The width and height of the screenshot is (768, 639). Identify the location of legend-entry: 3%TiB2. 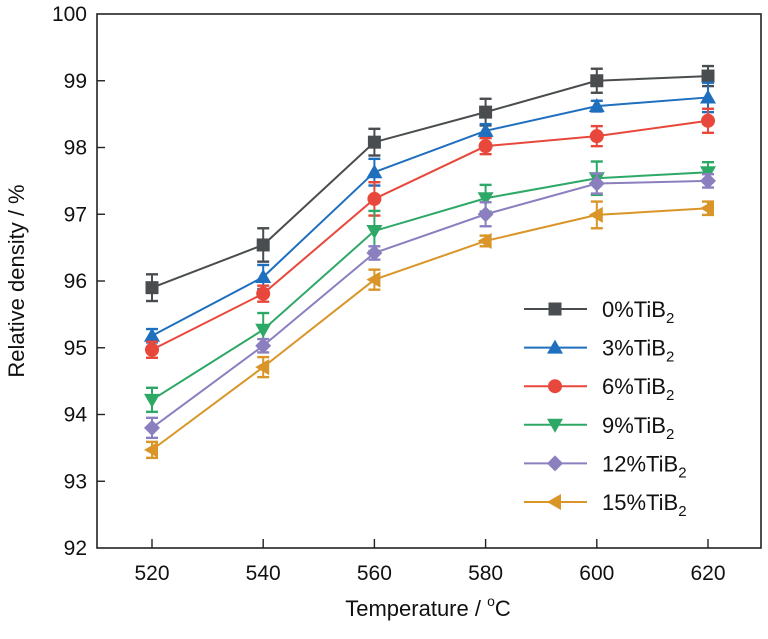
(599, 351).